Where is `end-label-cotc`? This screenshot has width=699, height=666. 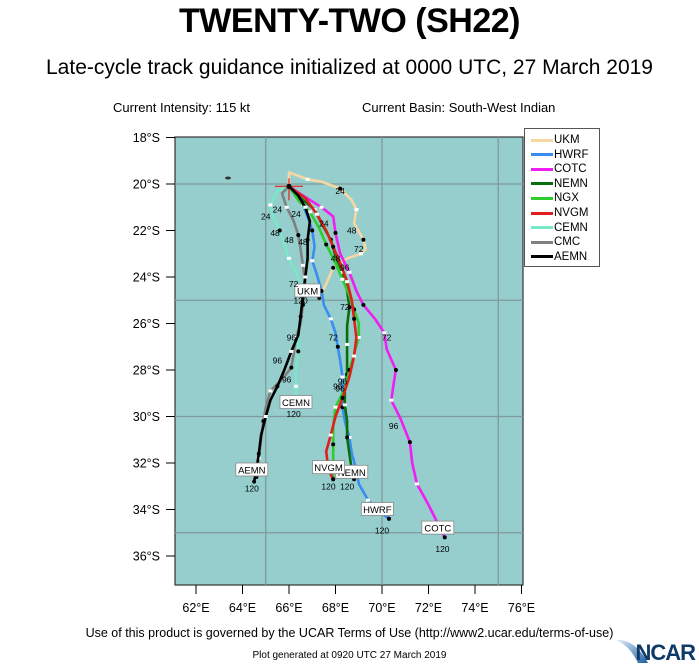
end-label-cotc is located at coordinates (438, 527).